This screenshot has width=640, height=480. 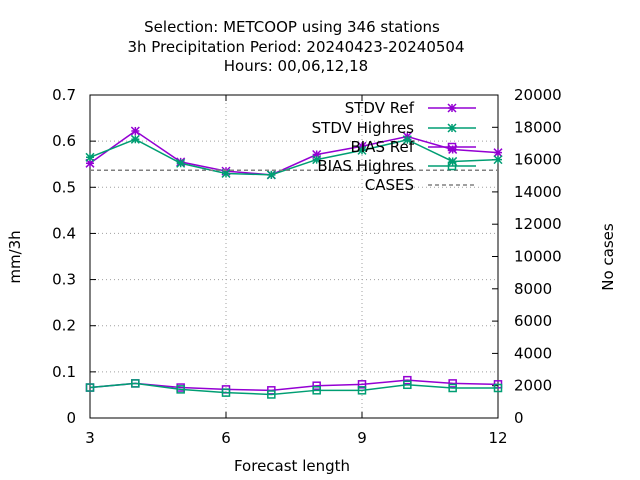 What do you see at coordinates (389, 185) in the screenshot?
I see `legend-label: CASES` at bounding box center [389, 185].